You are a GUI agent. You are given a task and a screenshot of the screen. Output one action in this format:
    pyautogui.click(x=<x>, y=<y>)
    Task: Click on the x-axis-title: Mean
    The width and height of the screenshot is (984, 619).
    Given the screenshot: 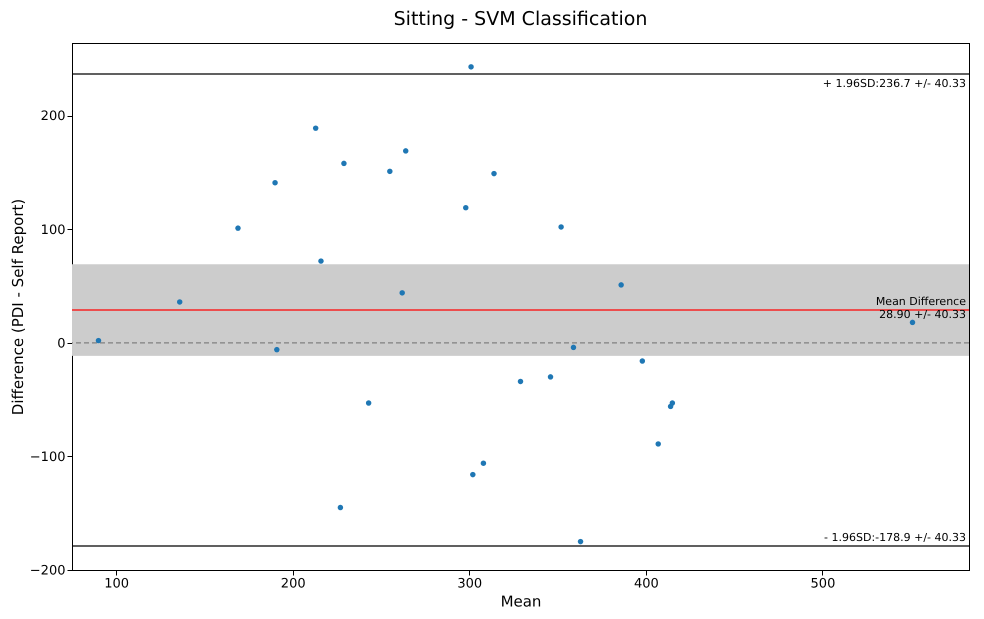 What is the action you would take?
    pyautogui.click(x=521, y=601)
    